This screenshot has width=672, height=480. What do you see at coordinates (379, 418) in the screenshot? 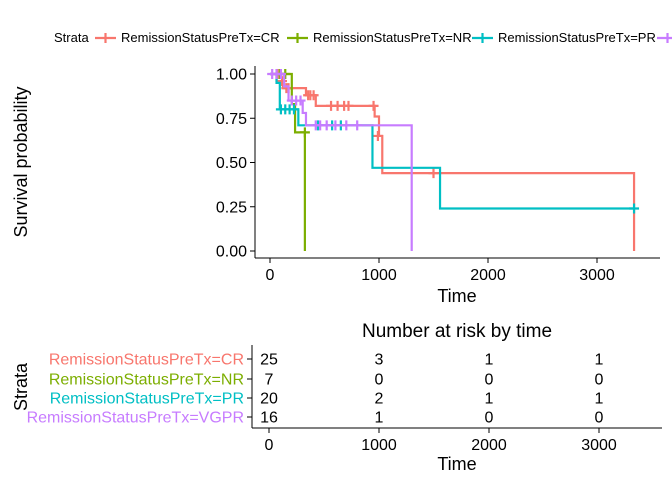
I see `risk-value-3-1: 1` at bounding box center [379, 418].